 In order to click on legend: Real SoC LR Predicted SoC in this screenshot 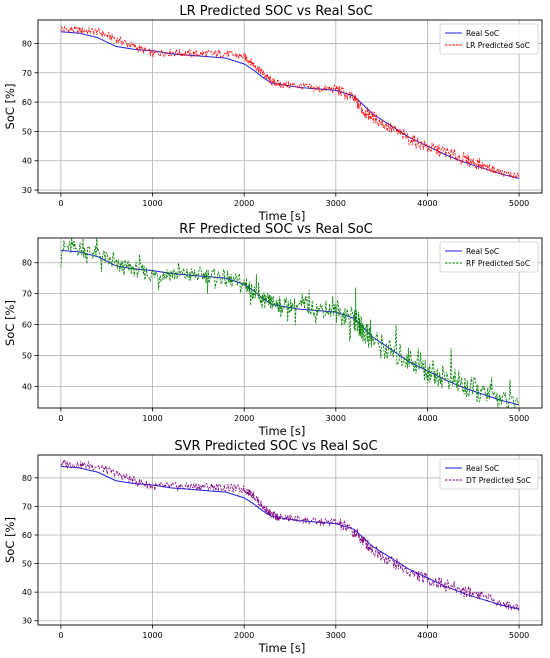, I will do `click(489, 39)`.